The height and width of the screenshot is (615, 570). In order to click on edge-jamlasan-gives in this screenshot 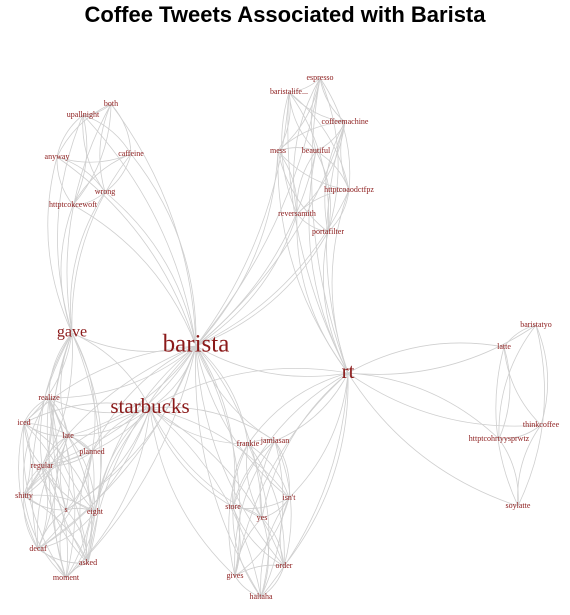, I will do `click(255, 508)`.